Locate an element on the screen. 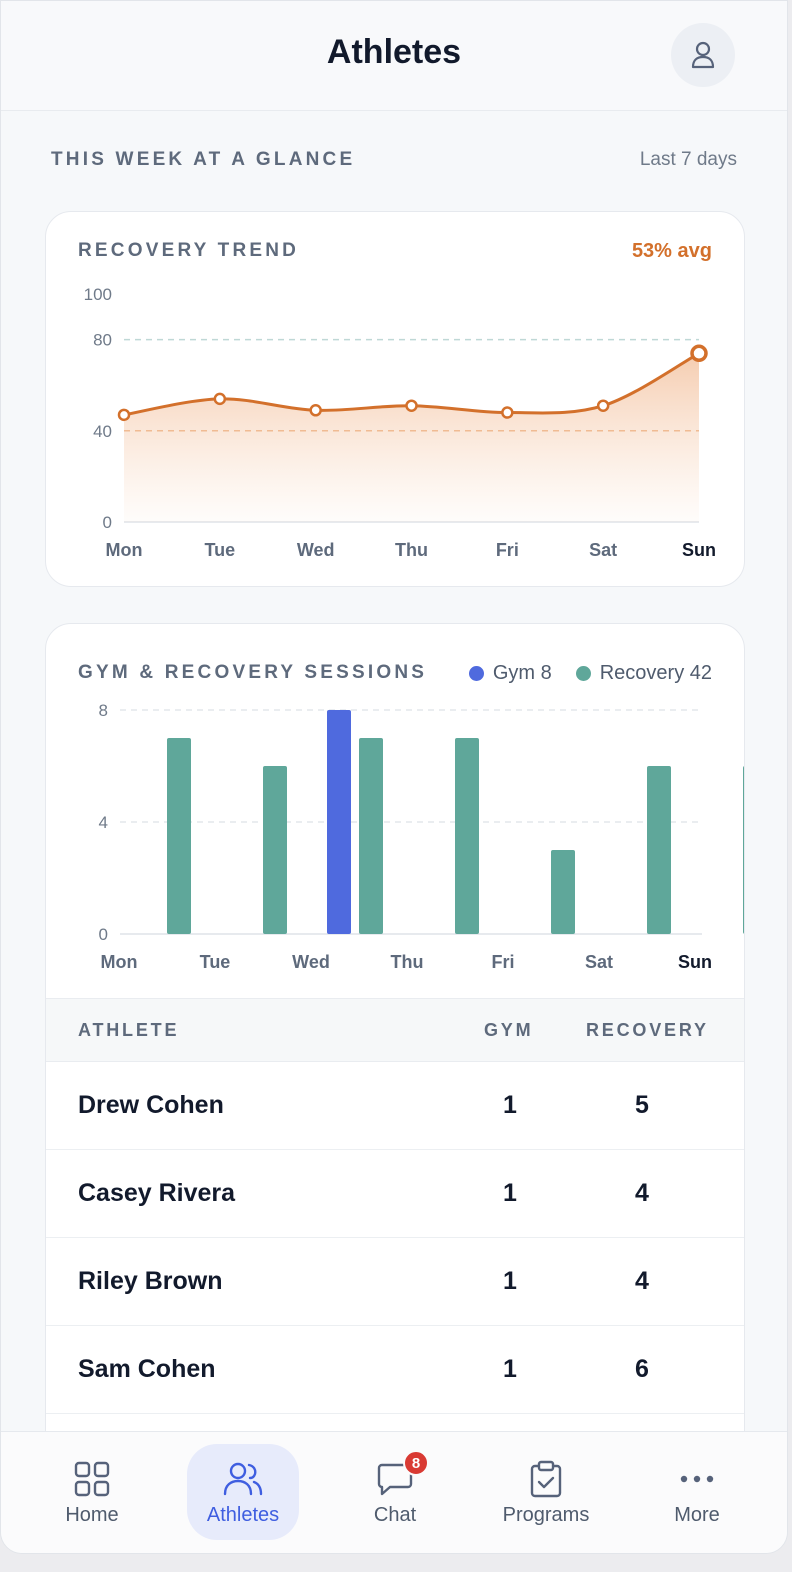 The height and width of the screenshot is (1572, 792). athlete-name: Riley Brown is located at coordinates (150, 1281).